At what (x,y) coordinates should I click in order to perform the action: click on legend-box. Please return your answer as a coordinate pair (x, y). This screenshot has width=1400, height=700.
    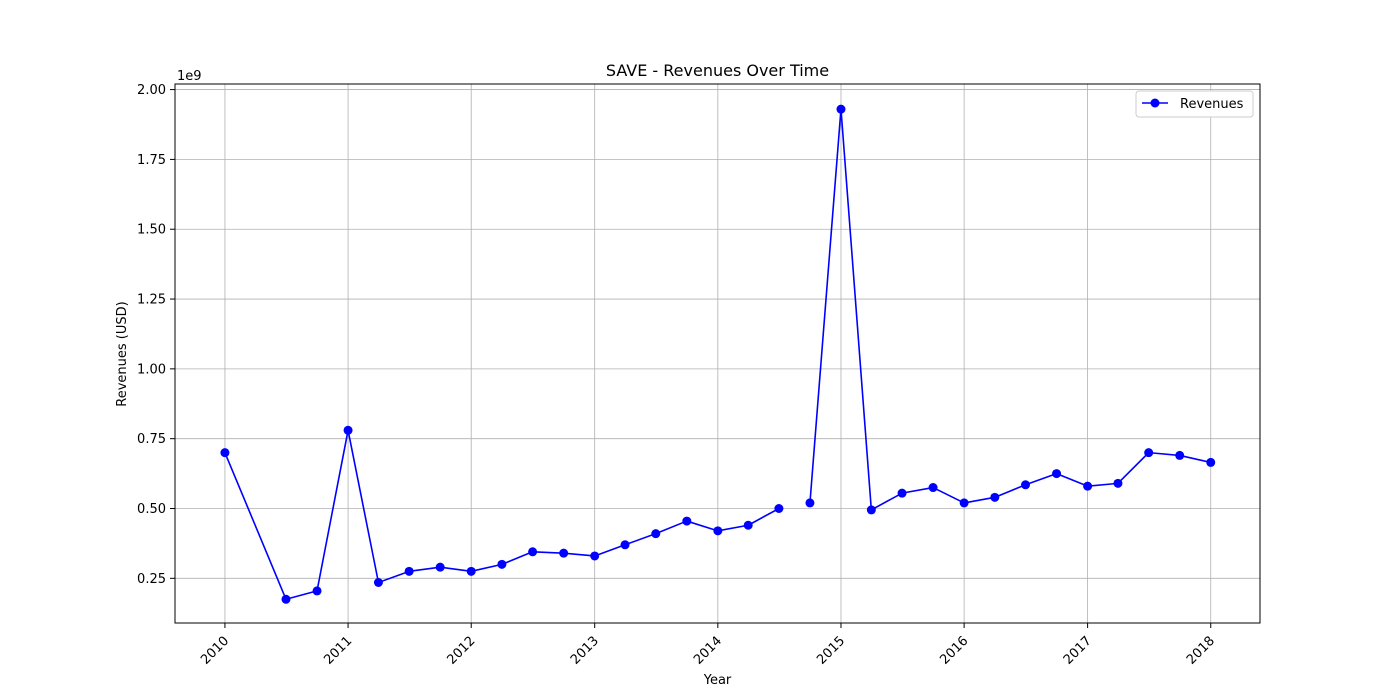
    Looking at the image, I should click on (1194, 104).